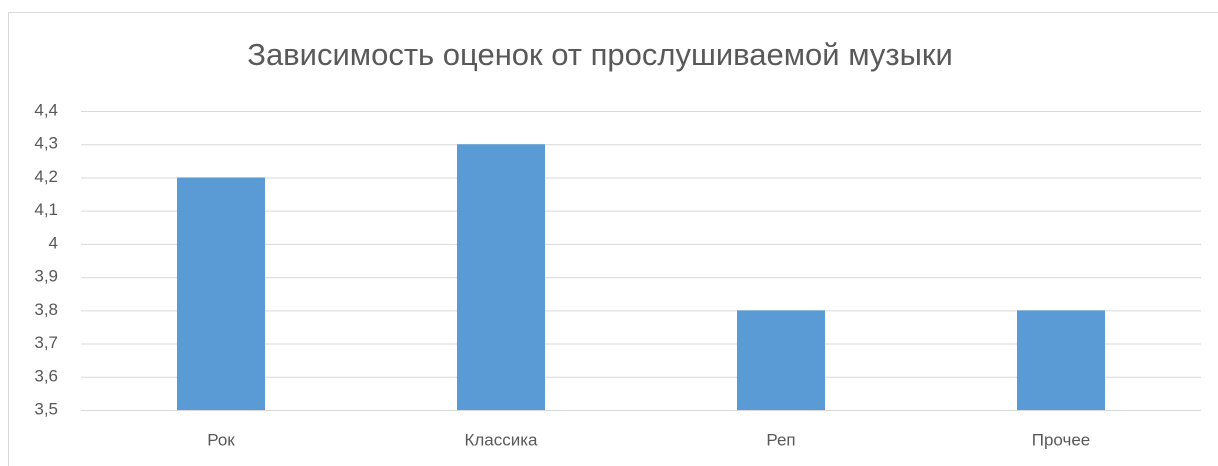 The height and width of the screenshot is (466, 1218). Describe the element at coordinates (46, 276) in the screenshot. I see `y-tick-label: 3,9` at that location.